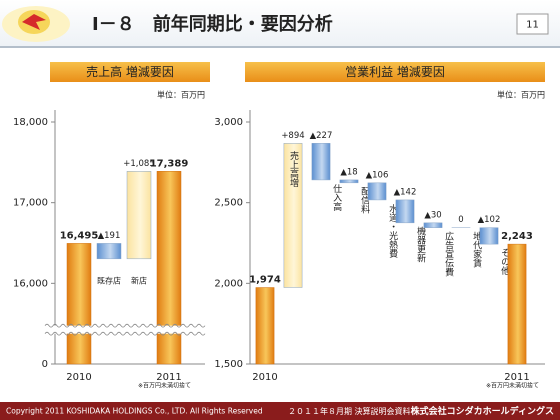 Image resolution: width=560 pixels, height=420 pixels. I want to click on category-label: 水道・光熱費, so click(392, 231).